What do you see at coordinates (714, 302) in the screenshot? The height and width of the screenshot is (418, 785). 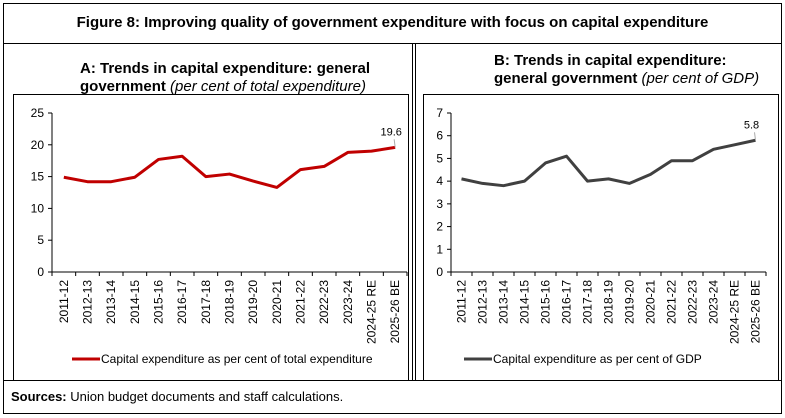 I see `b-x-tick-label: 2023-24` at bounding box center [714, 302].